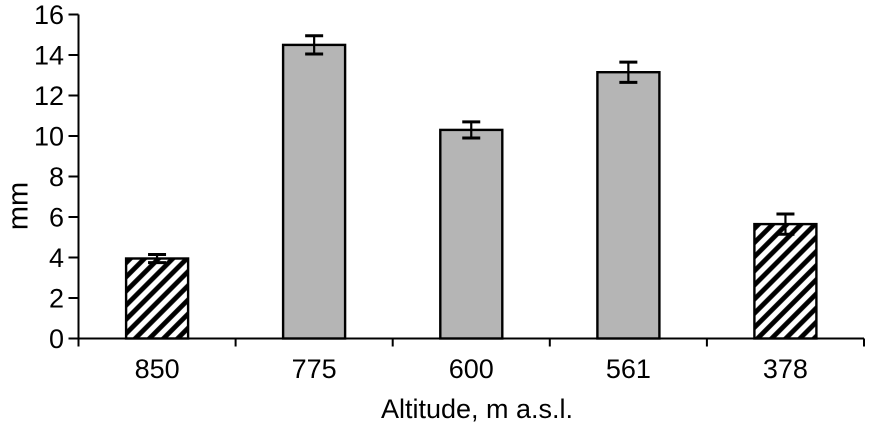 The image size is (875, 430). What do you see at coordinates (785, 369) in the screenshot?
I see `x-tick-label: 378` at bounding box center [785, 369].